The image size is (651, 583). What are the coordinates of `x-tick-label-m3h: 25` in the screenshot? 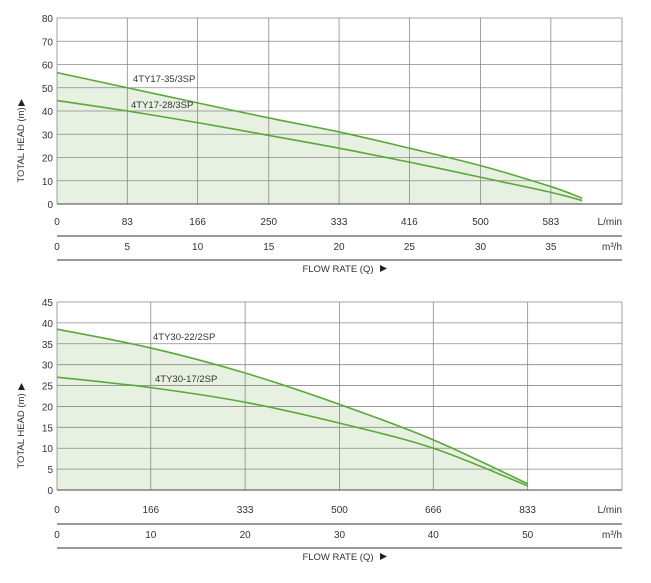 It's located at (410, 247).